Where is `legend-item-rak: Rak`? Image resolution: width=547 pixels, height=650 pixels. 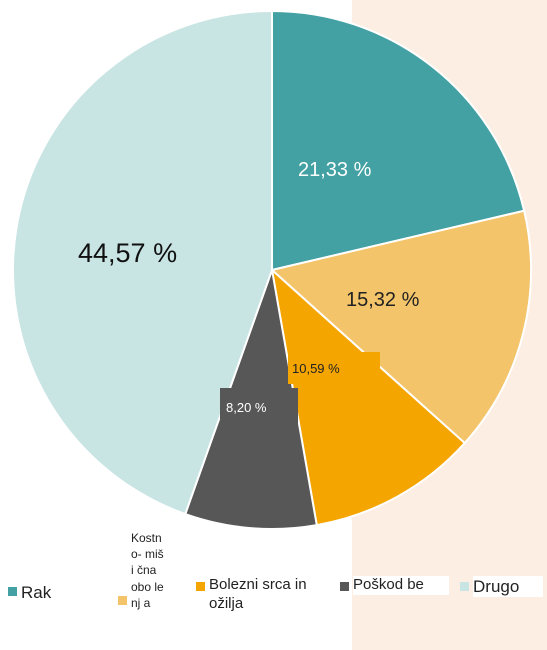 legend-item-rak: Rak is located at coordinates (29, 592).